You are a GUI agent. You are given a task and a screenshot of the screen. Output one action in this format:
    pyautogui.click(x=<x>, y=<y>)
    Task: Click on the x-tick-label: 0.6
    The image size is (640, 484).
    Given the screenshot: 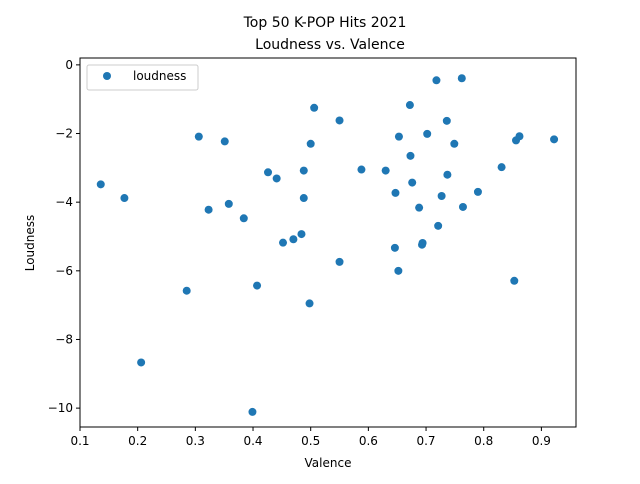 What is the action you would take?
    pyautogui.click(x=368, y=441)
    